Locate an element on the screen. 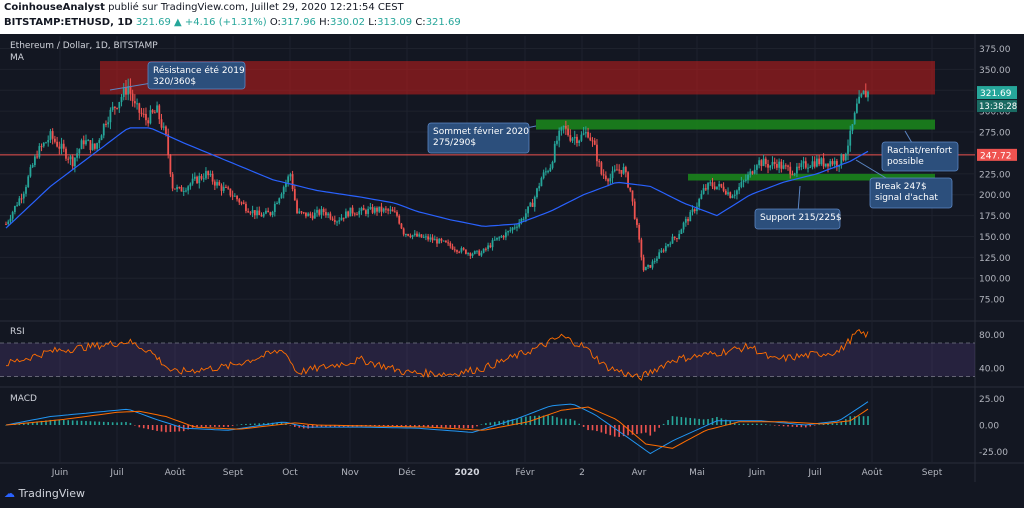 This screenshot has width=1024, height=508. symbol: BITSTAMP:ETHUSD, 1D is located at coordinates (68, 22).